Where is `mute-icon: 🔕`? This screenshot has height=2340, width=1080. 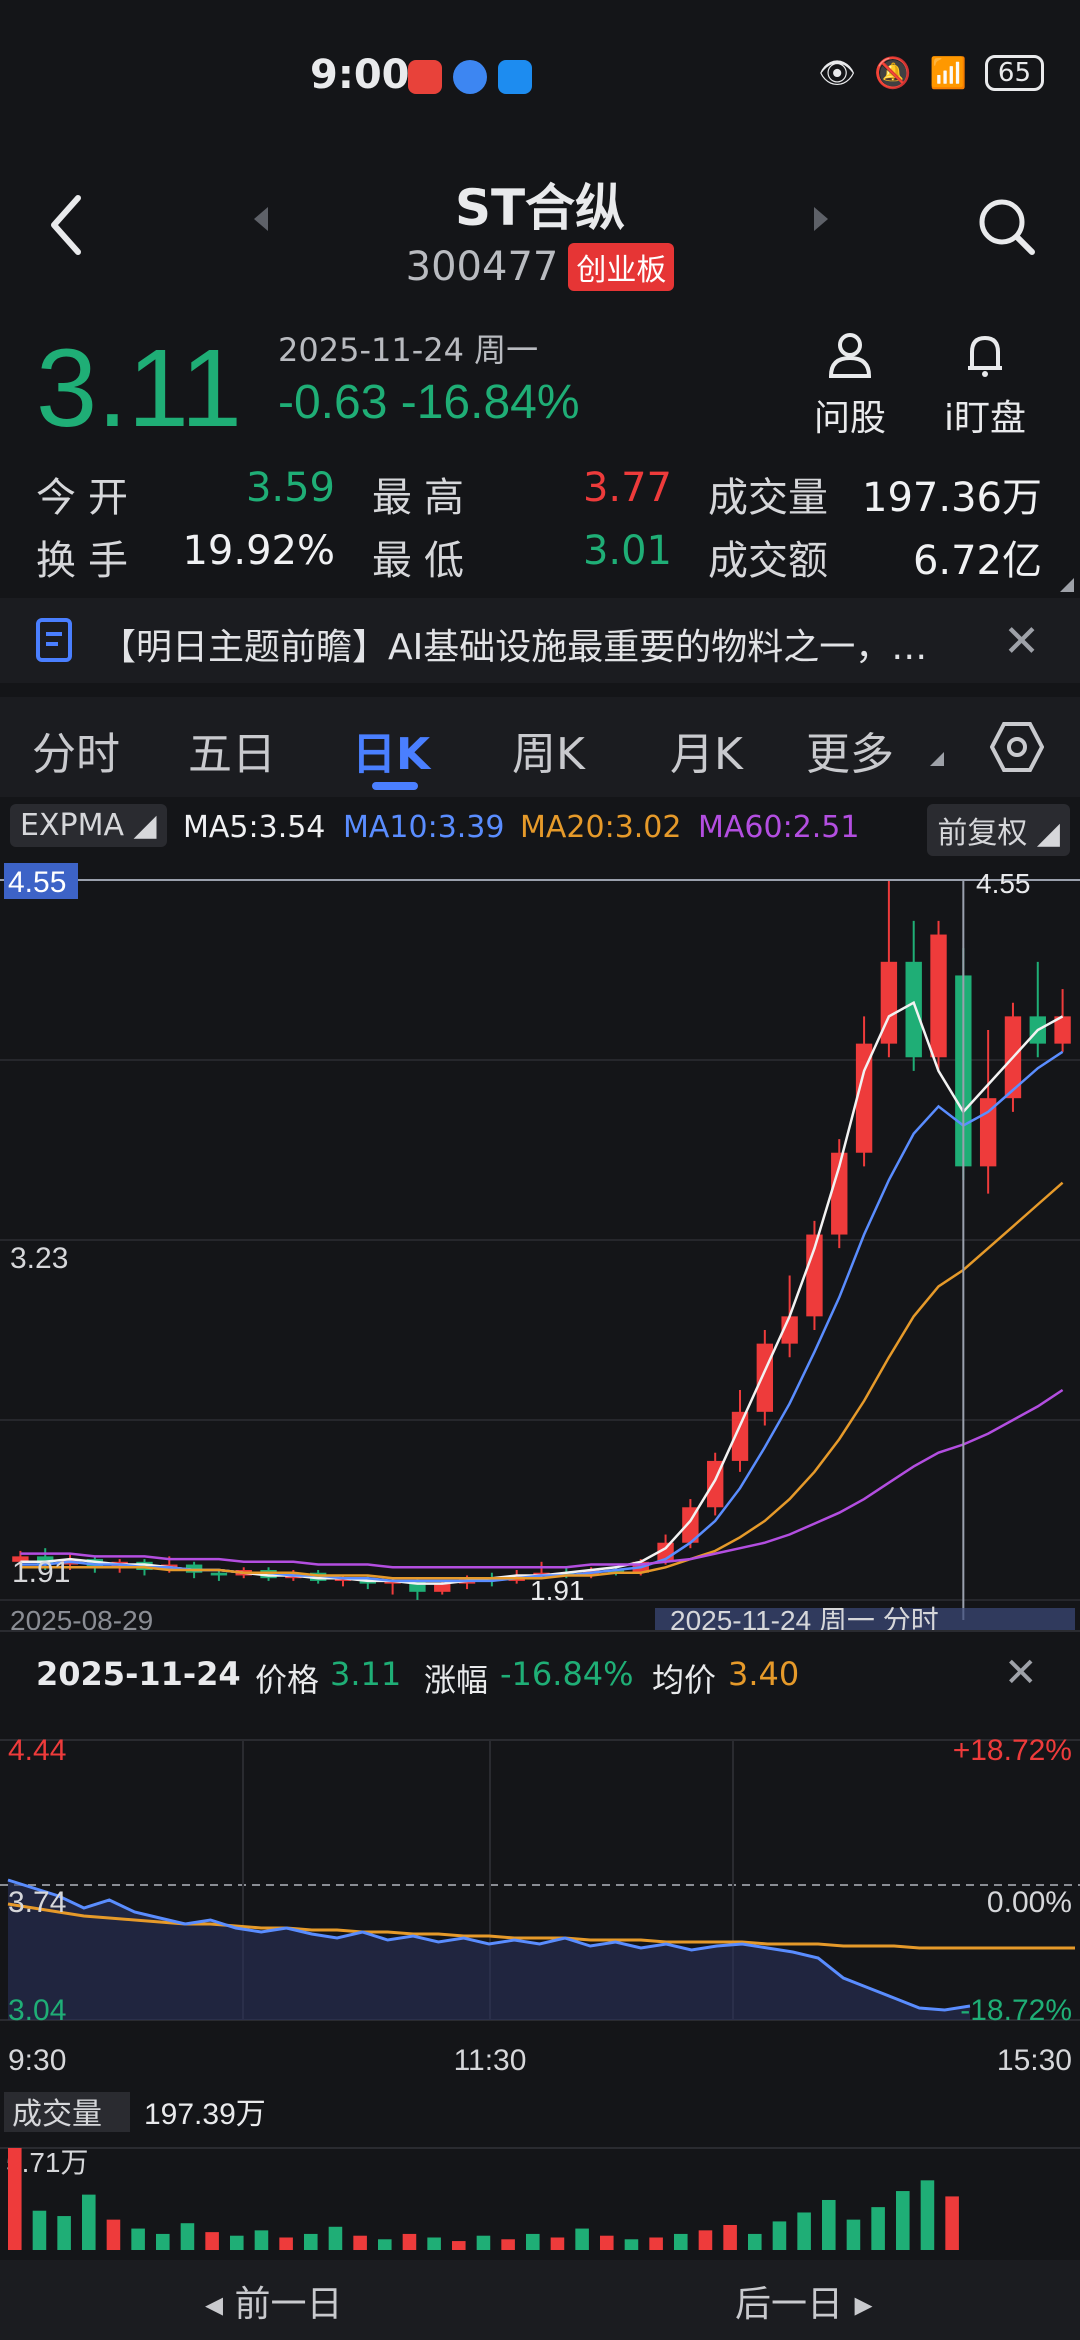 mute-icon: 🔕 is located at coordinates (893, 73).